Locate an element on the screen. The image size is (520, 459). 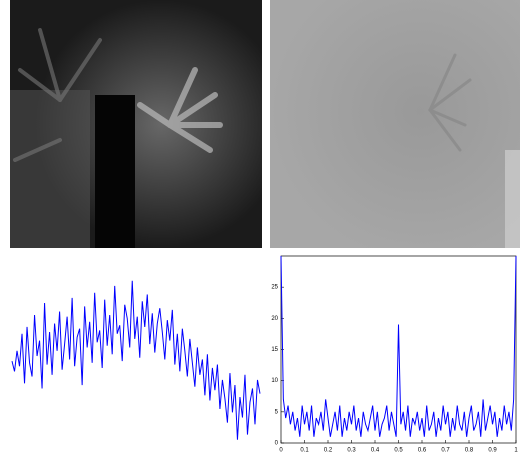
x-tick-label: 0.2 is located at coordinates (328, 451).